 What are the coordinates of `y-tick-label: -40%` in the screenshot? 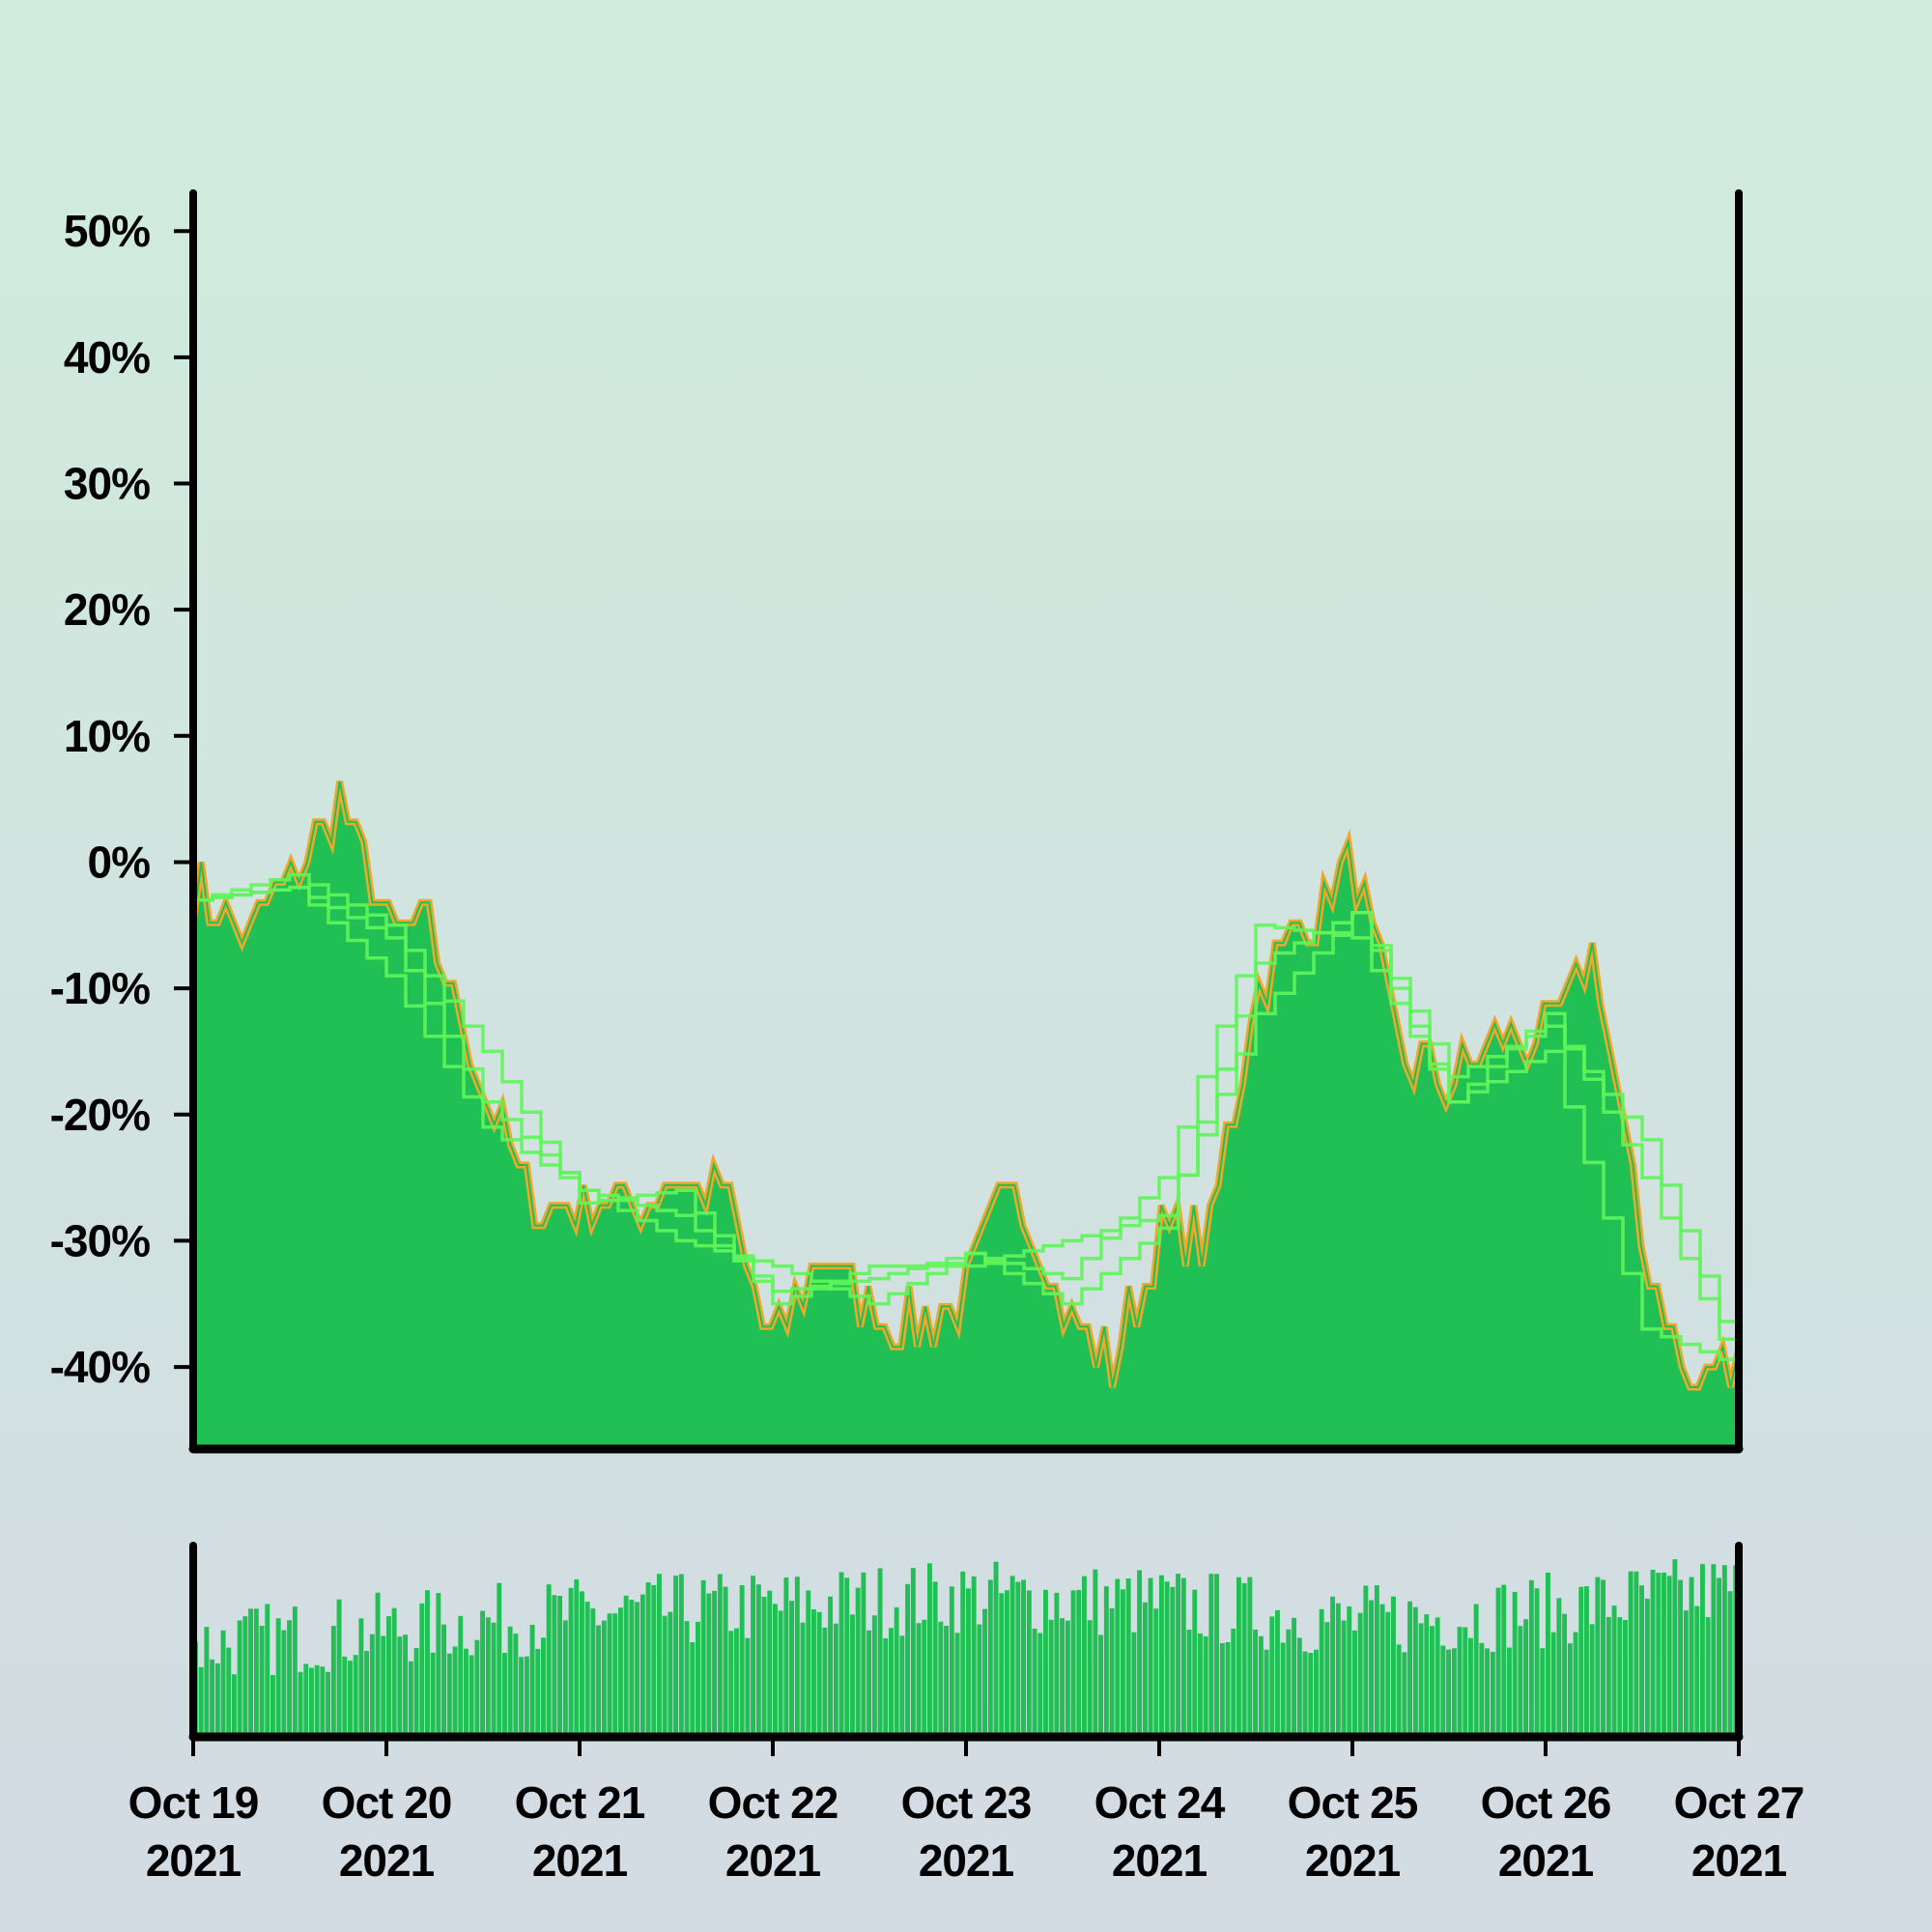 It's located at (100, 1367).